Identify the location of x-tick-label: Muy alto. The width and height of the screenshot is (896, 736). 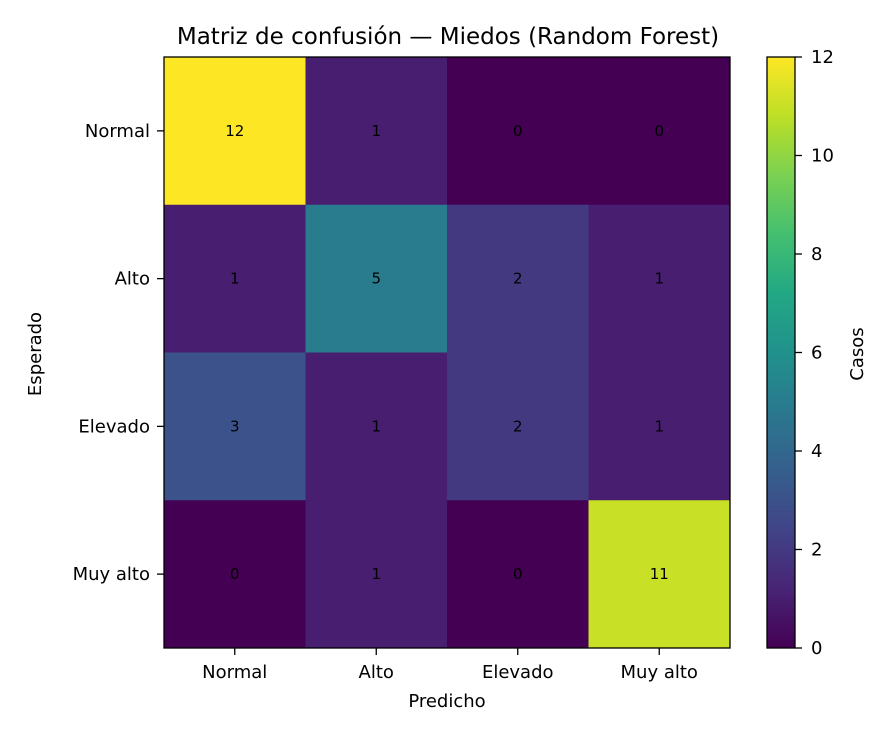
(659, 672).